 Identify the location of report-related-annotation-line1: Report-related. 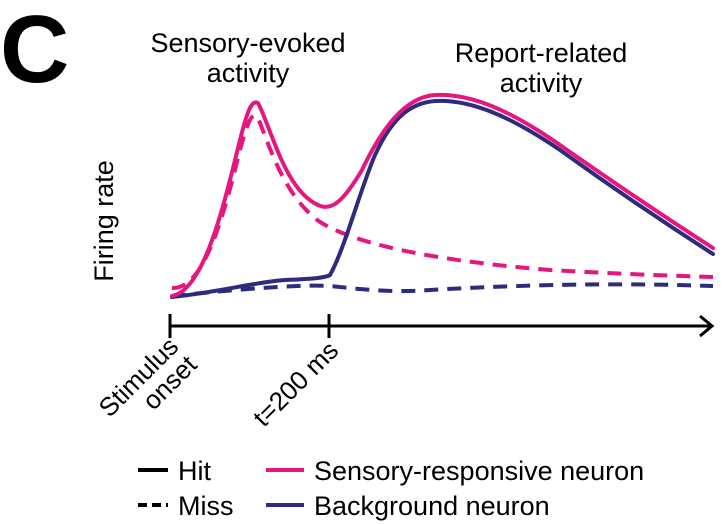
(541, 53).